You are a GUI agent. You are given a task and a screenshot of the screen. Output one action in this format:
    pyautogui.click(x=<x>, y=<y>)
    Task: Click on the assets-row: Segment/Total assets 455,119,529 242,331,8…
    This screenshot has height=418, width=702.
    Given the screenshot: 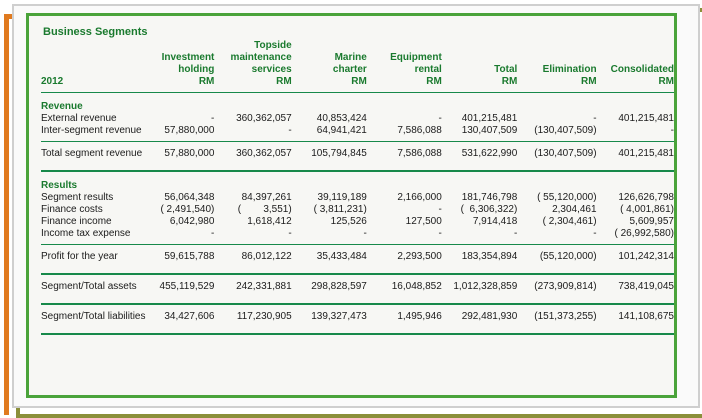 What is the action you would take?
    pyautogui.click(x=357, y=287)
    